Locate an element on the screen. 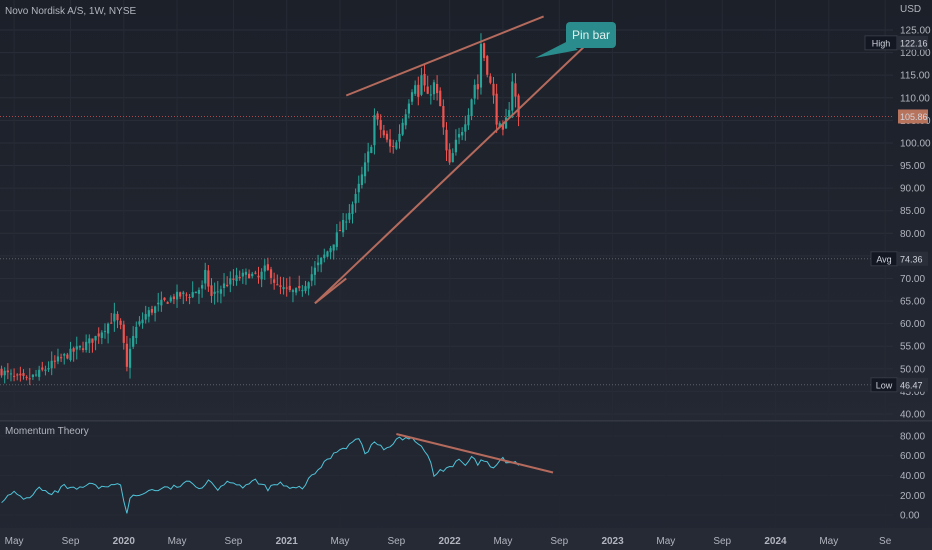  price-tick-label: 60.00 is located at coordinates (912, 324).